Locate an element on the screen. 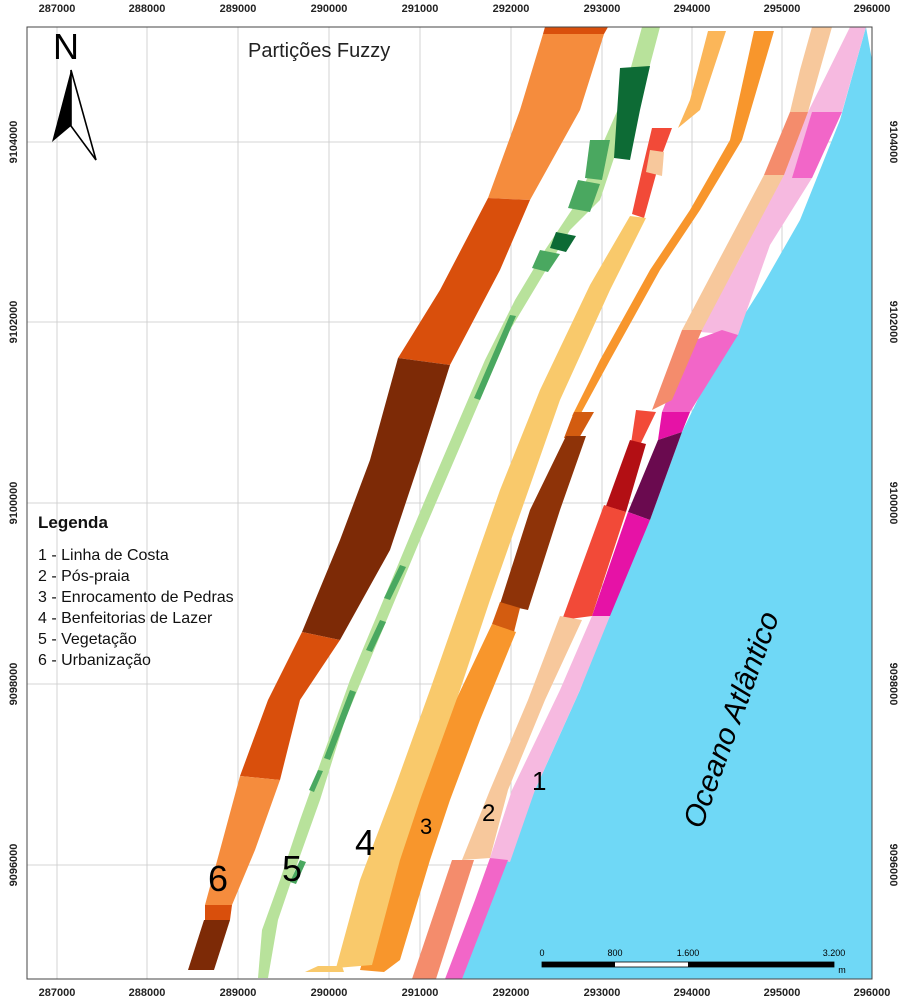 This screenshot has width=906, height=1008. scale-bar is located at coordinates (688, 964).